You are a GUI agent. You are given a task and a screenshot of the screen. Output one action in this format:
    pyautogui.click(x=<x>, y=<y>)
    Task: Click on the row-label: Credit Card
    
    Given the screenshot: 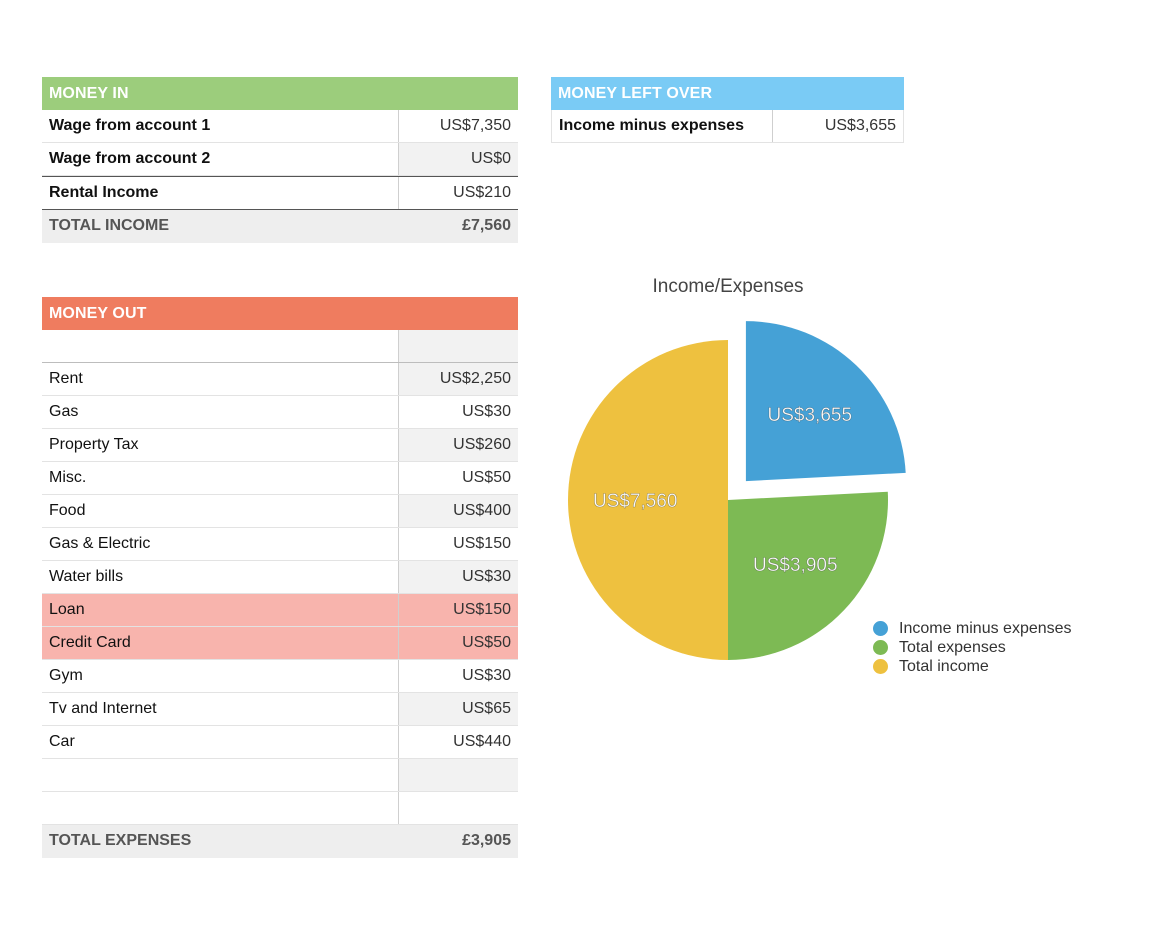 What is the action you would take?
    pyautogui.click(x=220, y=643)
    